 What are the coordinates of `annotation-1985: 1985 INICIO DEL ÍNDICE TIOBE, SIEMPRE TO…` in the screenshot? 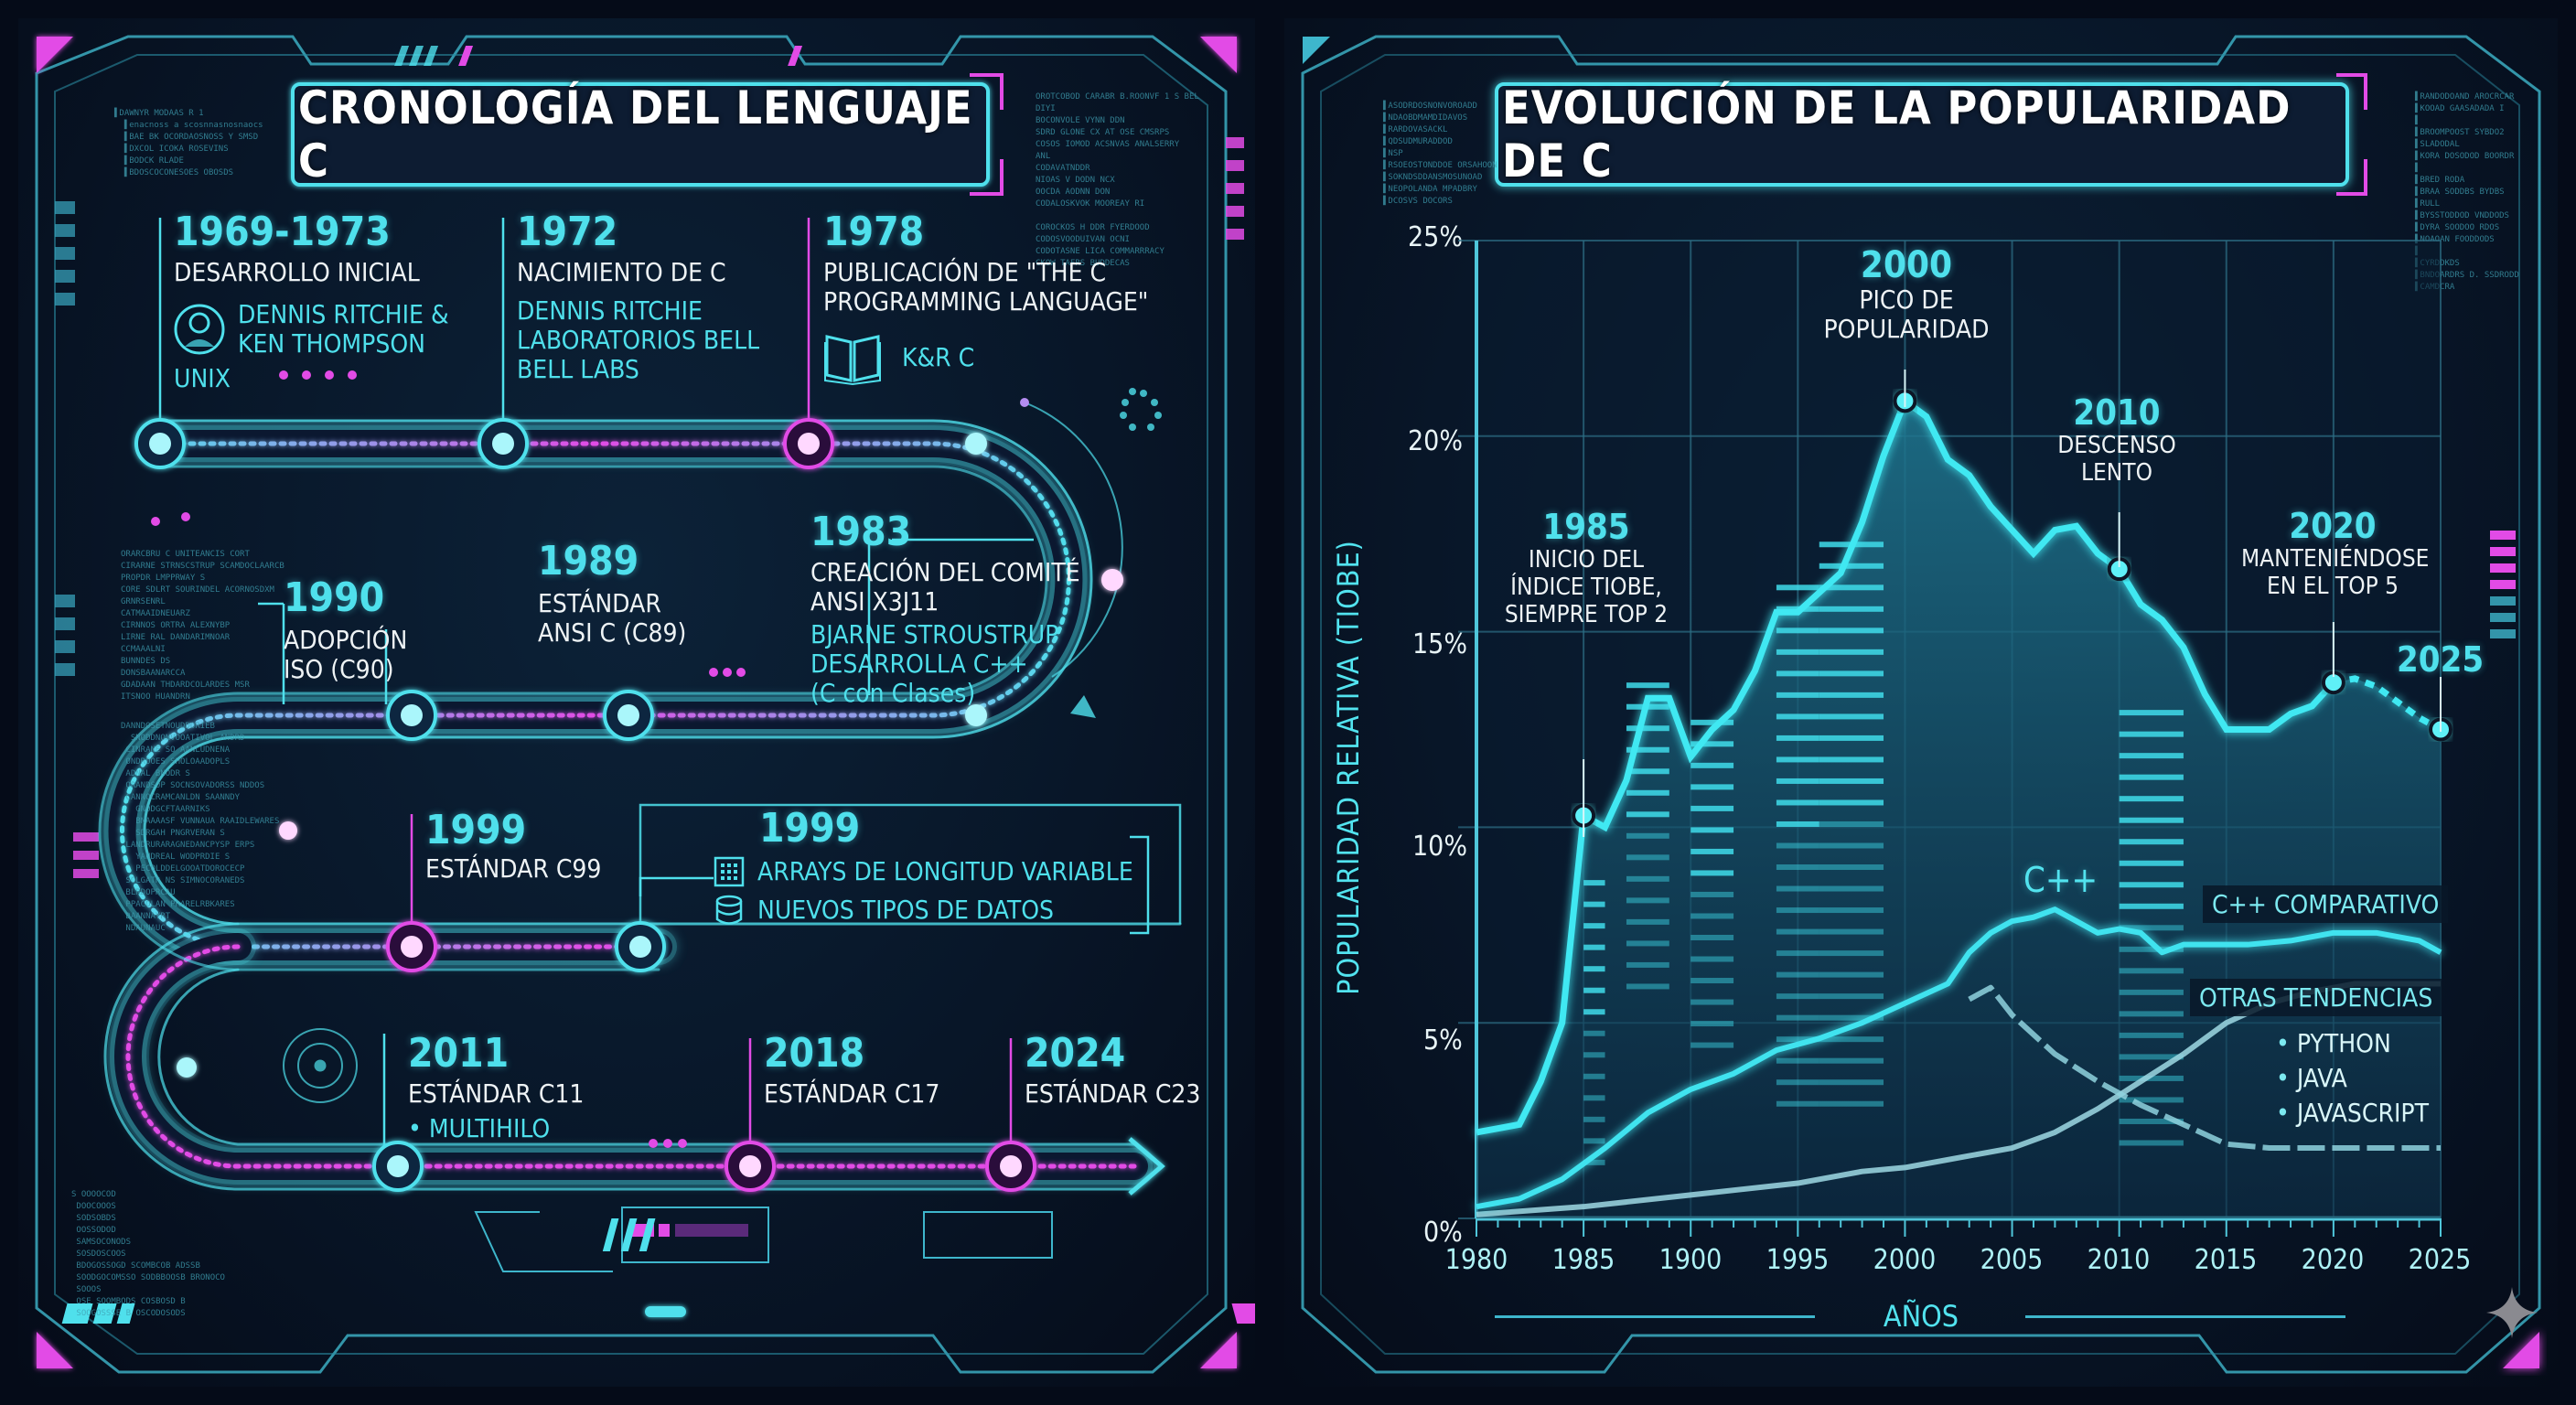 It's located at (1586, 567).